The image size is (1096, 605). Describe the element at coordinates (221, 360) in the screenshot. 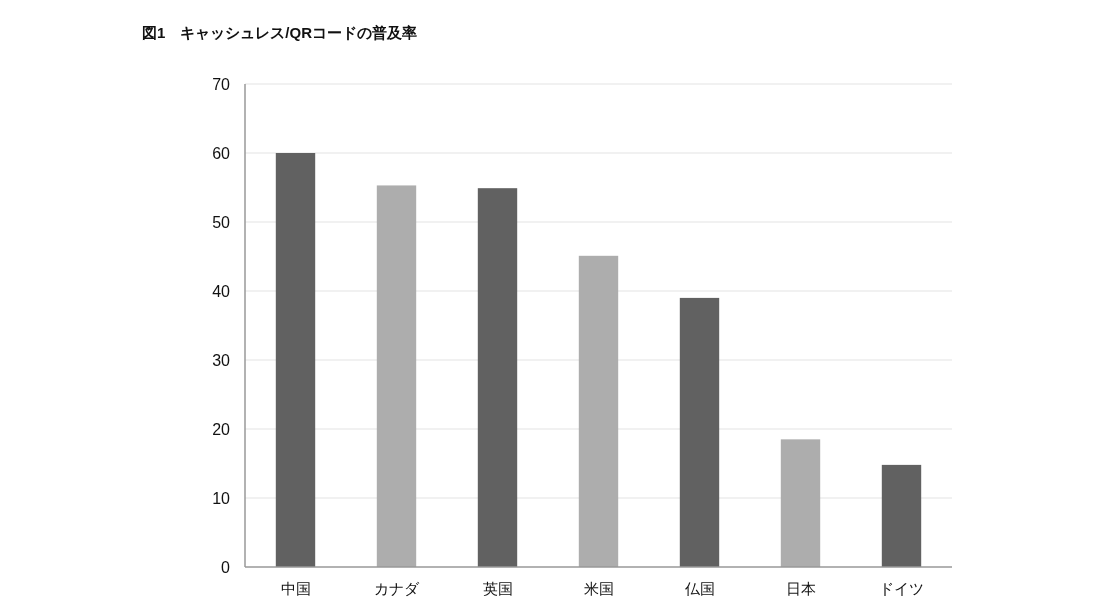

I see `y-tick-label: 30` at that location.